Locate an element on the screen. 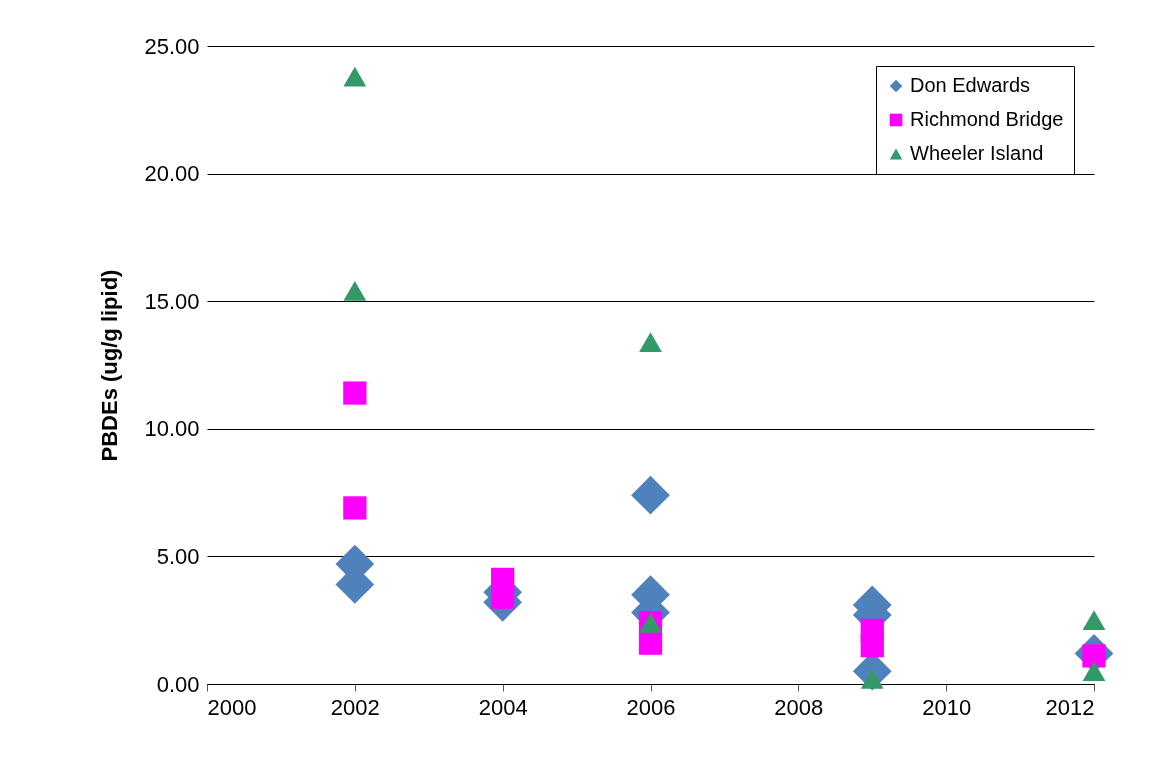  y-tick-label: 15.00 is located at coordinates (172, 301).